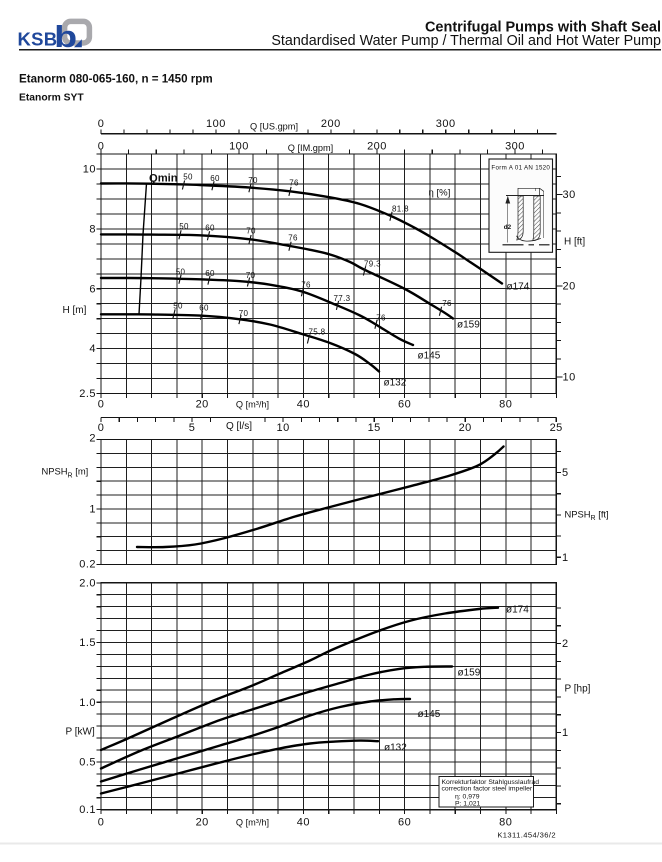 The image size is (662, 862). I want to click on svg-text: η [%], so click(440, 193).